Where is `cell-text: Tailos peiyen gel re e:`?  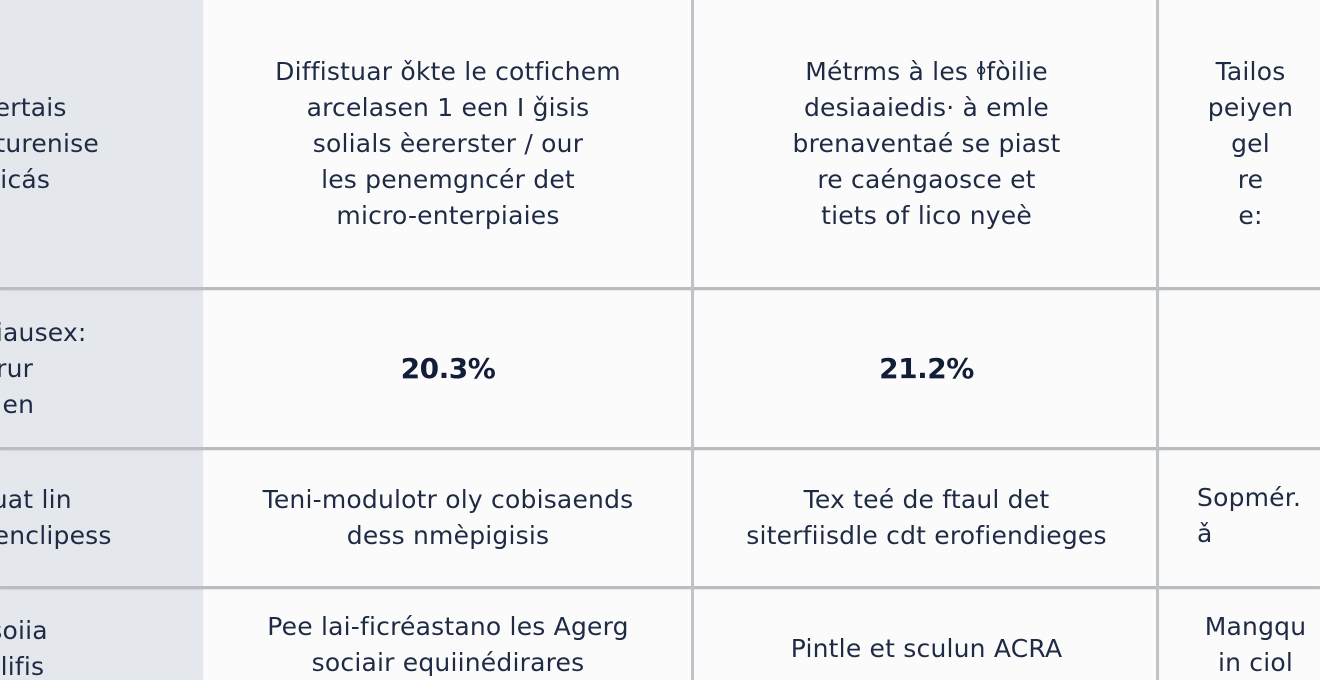
cell-text: Tailos peiyen gel re e: is located at coordinates (1250, 143).